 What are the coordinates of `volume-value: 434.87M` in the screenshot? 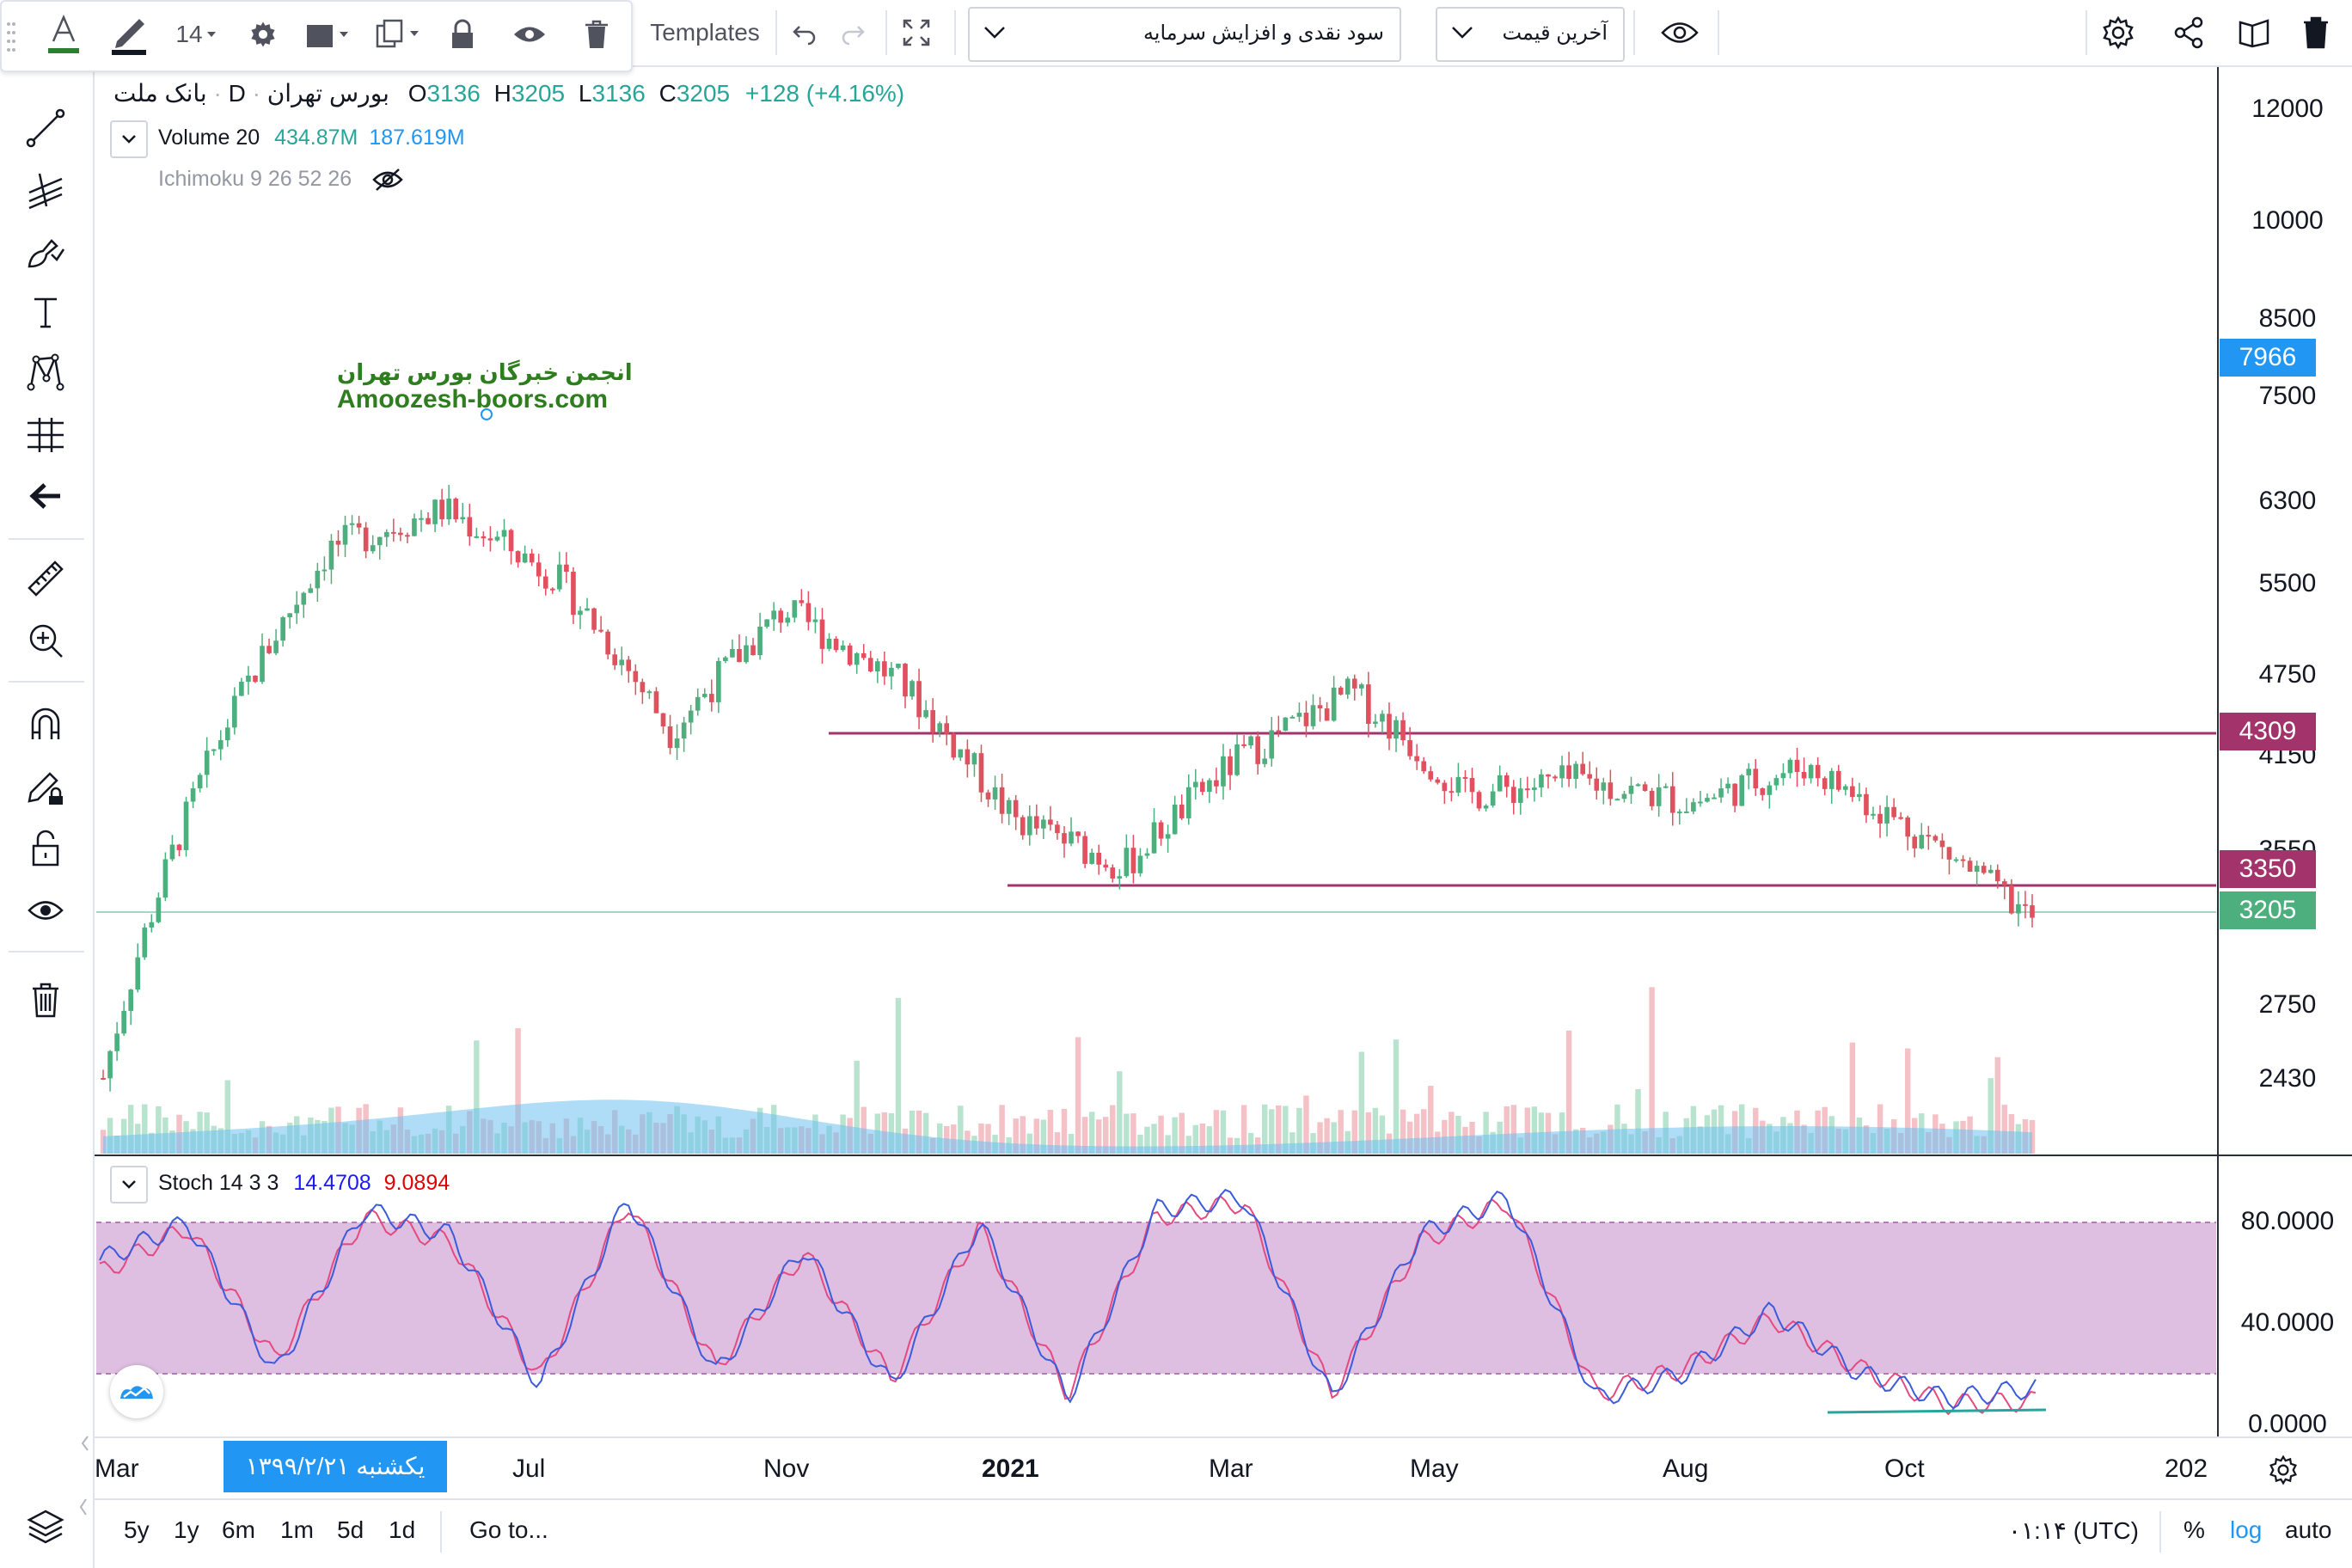 It's located at (316, 138).